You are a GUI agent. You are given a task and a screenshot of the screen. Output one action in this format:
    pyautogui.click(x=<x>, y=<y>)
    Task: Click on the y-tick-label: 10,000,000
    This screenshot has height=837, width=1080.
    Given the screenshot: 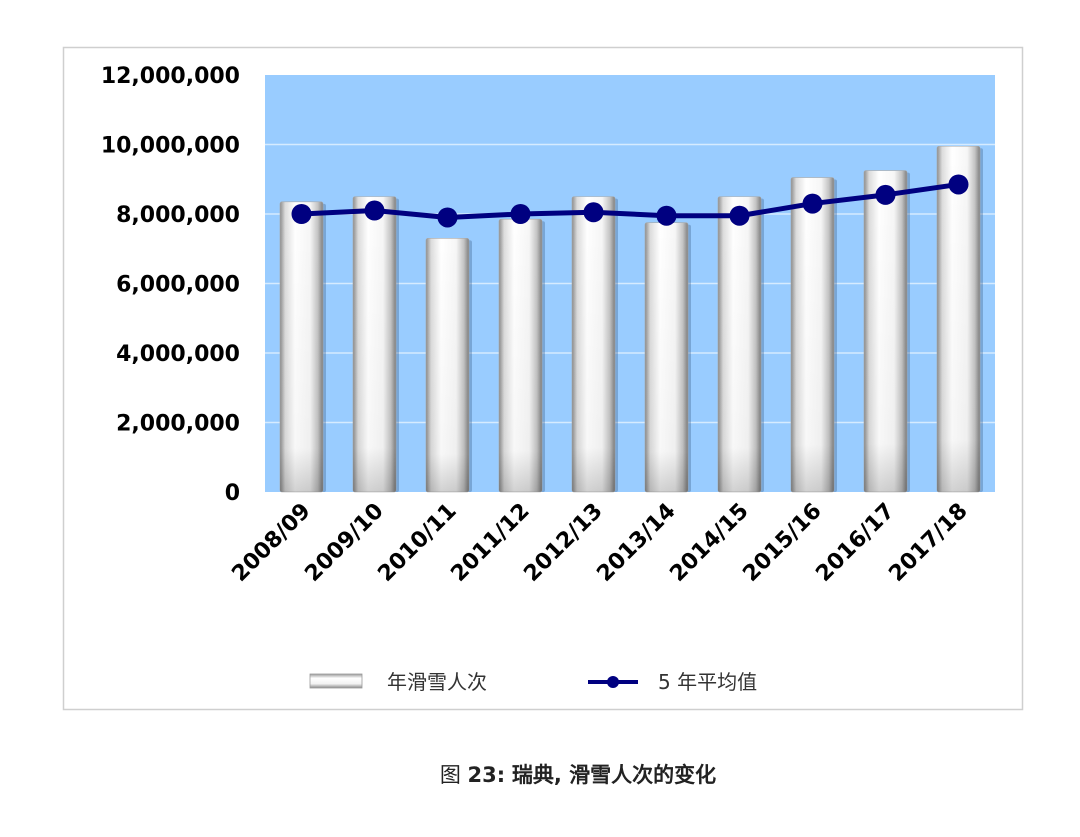 What is the action you would take?
    pyautogui.click(x=170, y=146)
    